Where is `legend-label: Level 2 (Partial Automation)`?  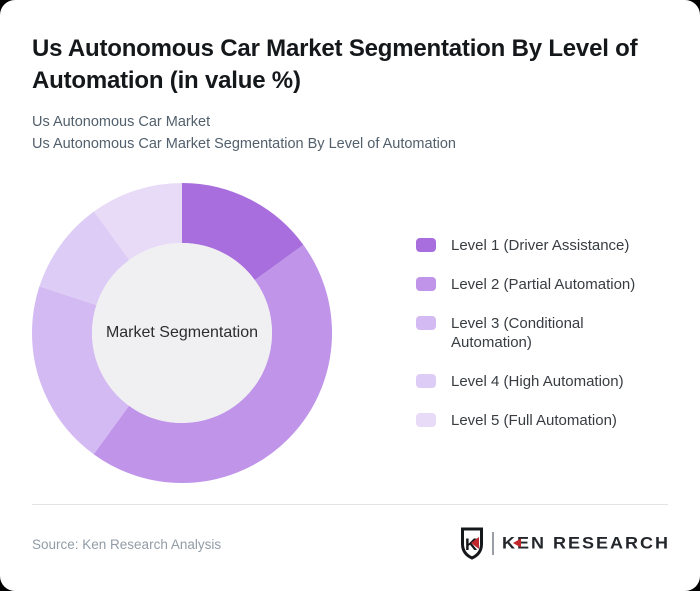 legend-label: Level 2 (Partial Automation) is located at coordinates (543, 284).